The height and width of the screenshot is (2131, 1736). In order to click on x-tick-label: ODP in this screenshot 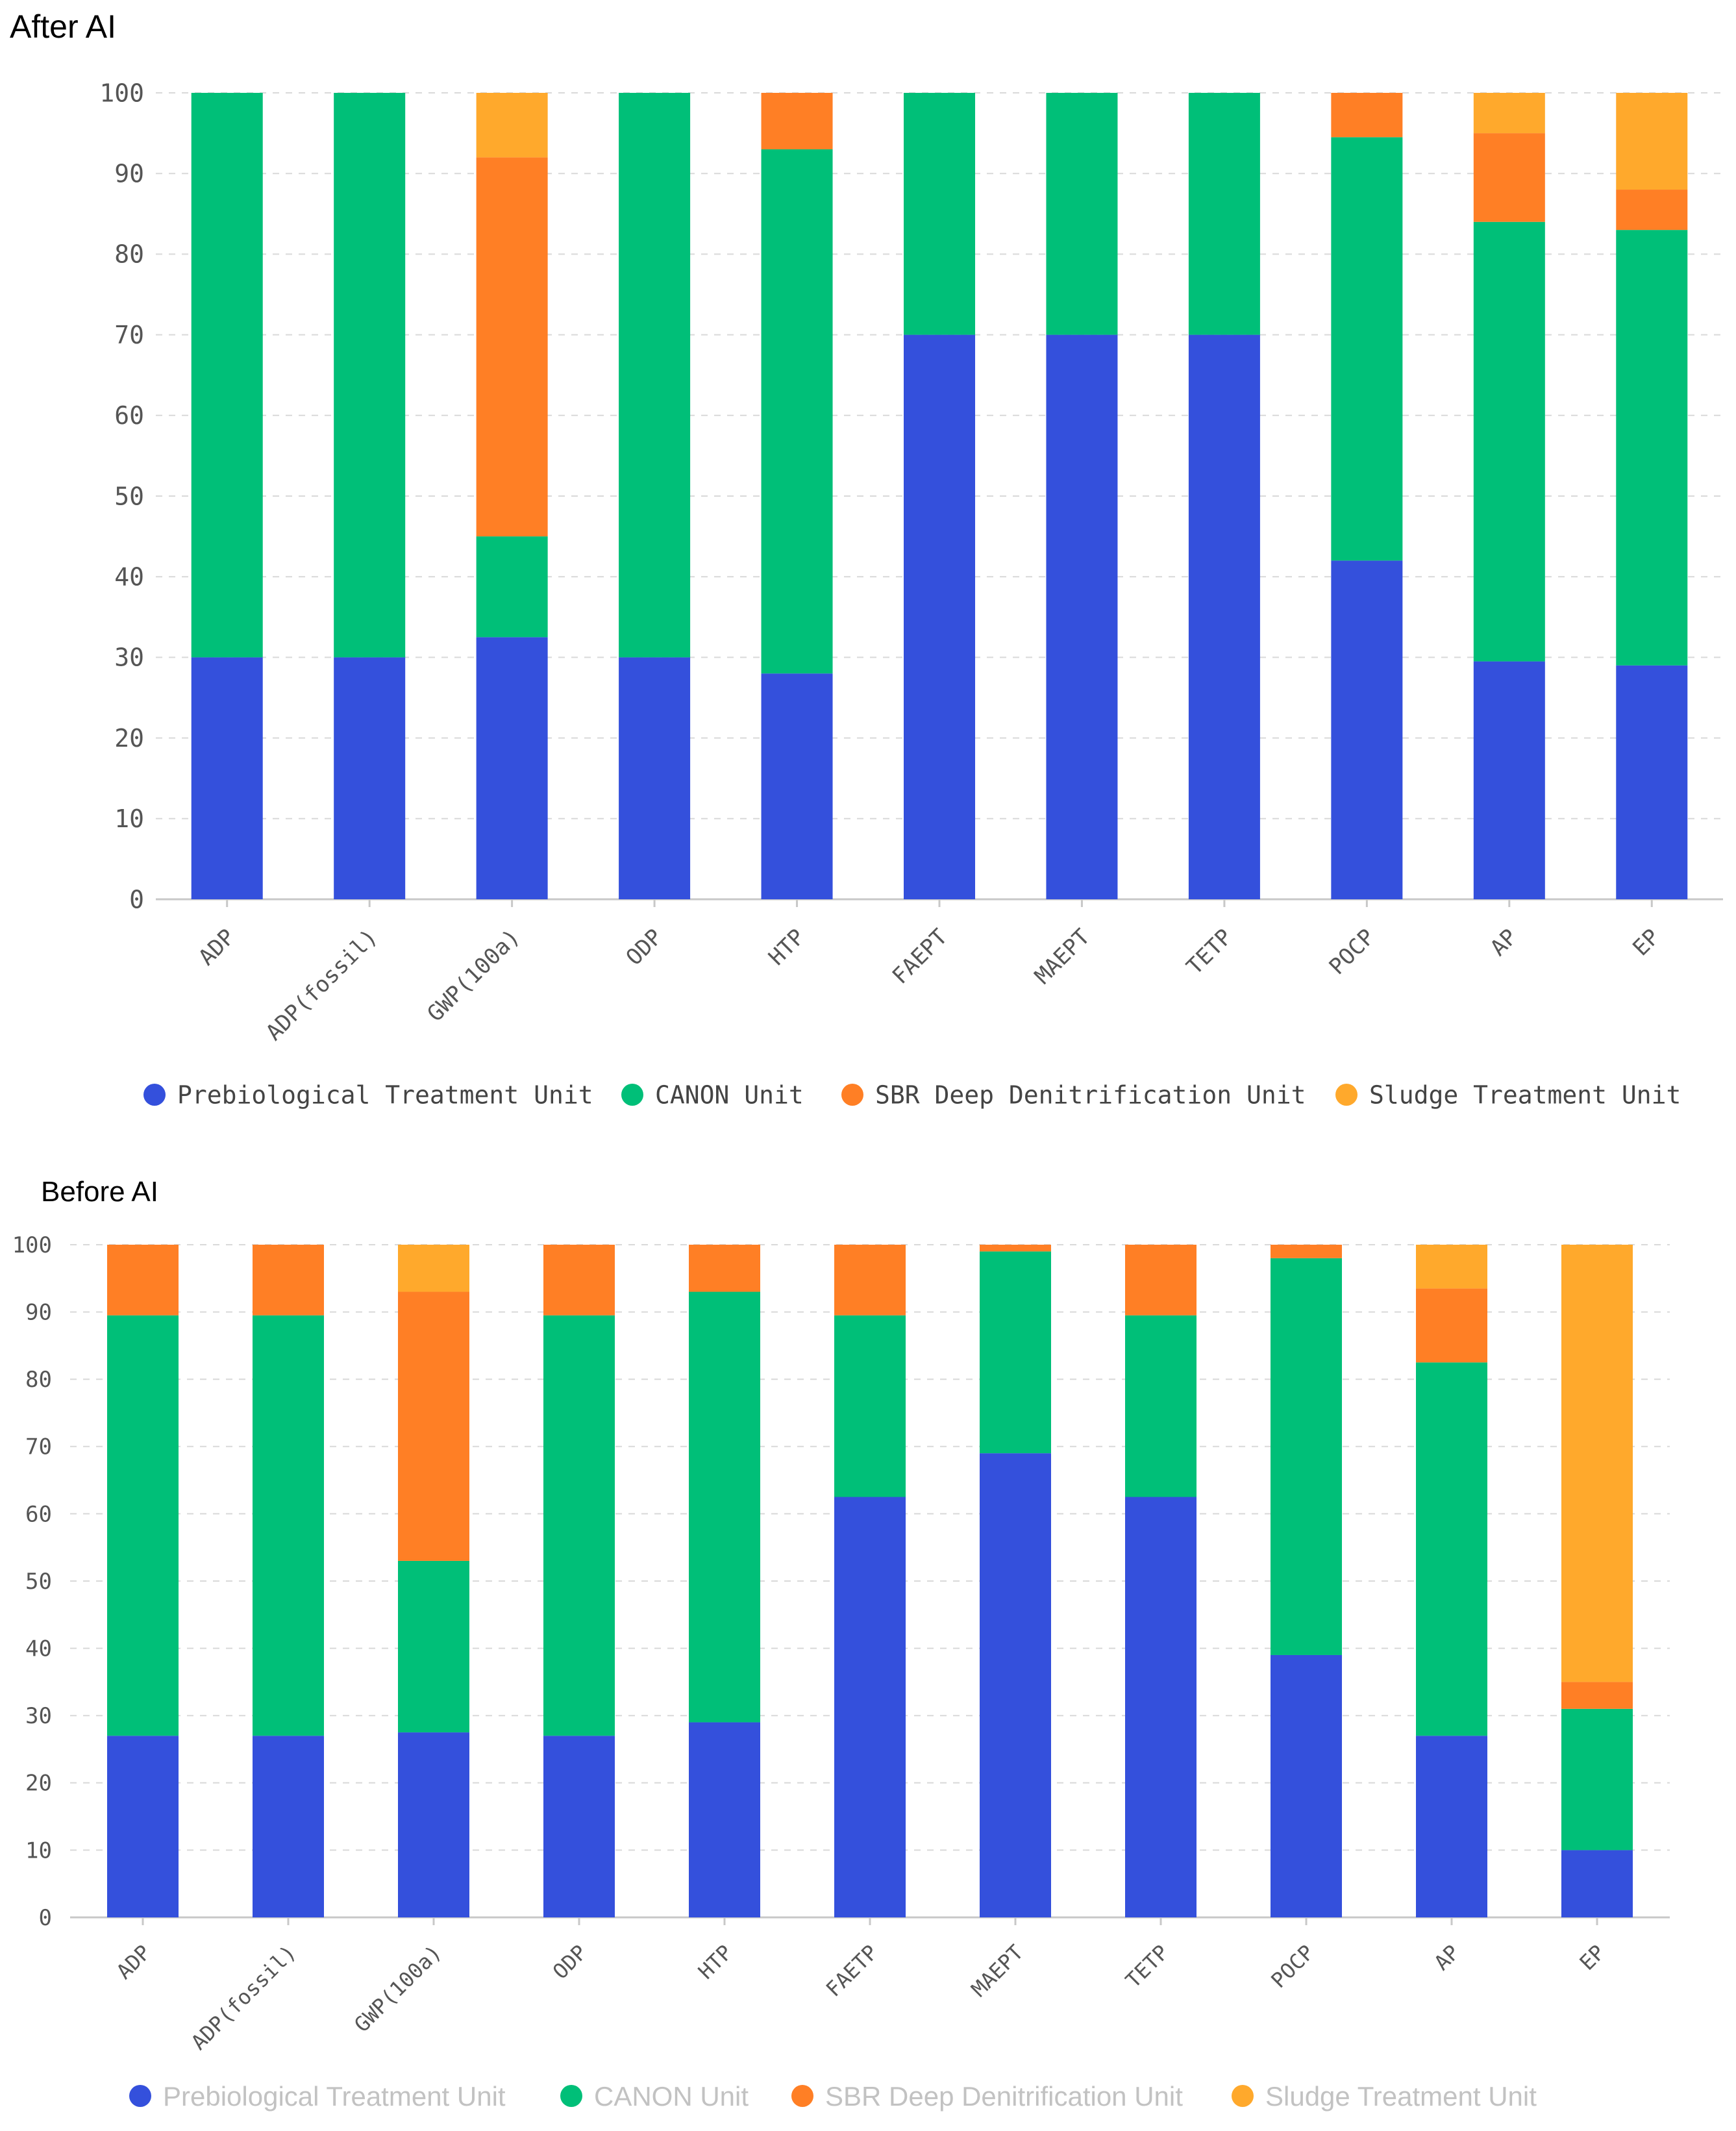, I will do `click(644, 947)`.